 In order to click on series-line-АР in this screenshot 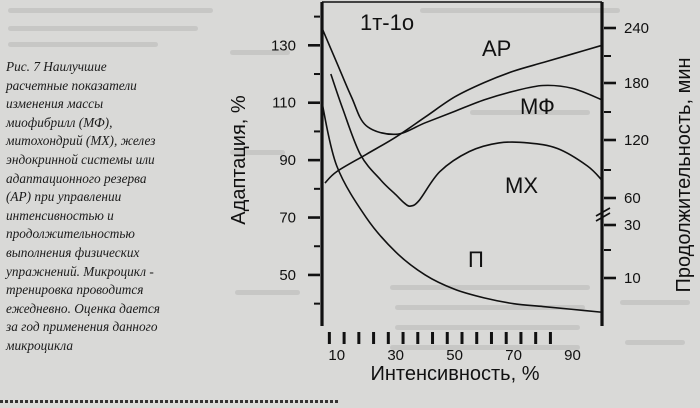, I will do `click(462, 81)`.